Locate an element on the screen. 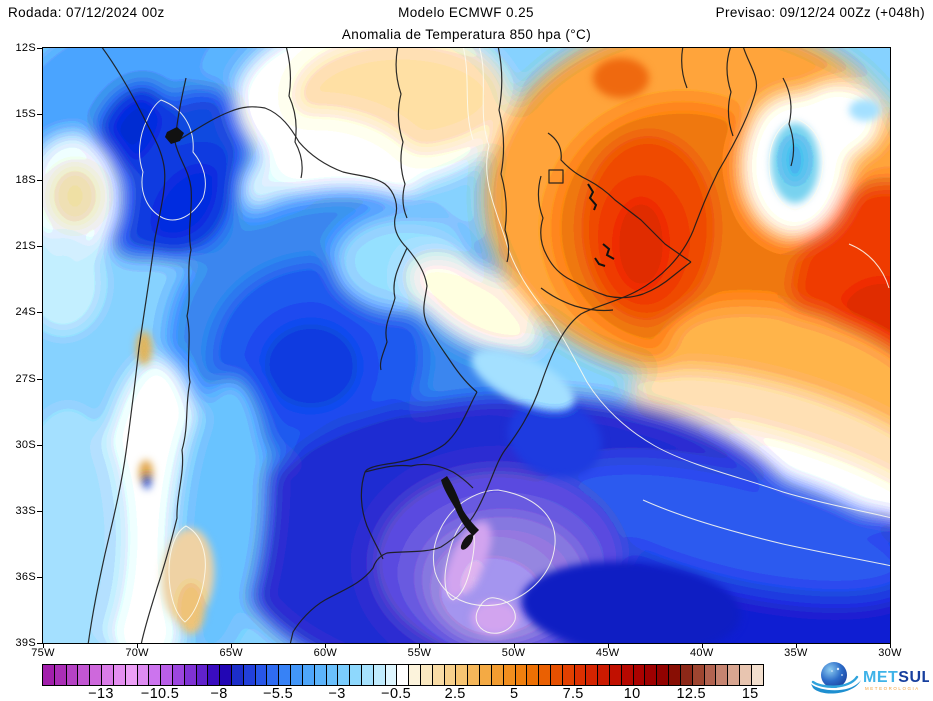 The image size is (933, 701). lon-tick-label: 60W is located at coordinates (325, 653).